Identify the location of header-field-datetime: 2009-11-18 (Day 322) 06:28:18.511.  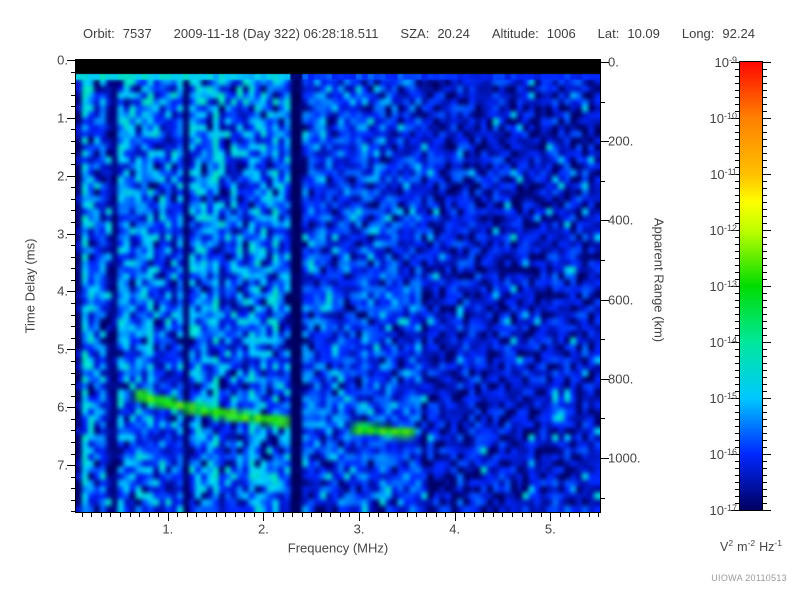
(276, 33).